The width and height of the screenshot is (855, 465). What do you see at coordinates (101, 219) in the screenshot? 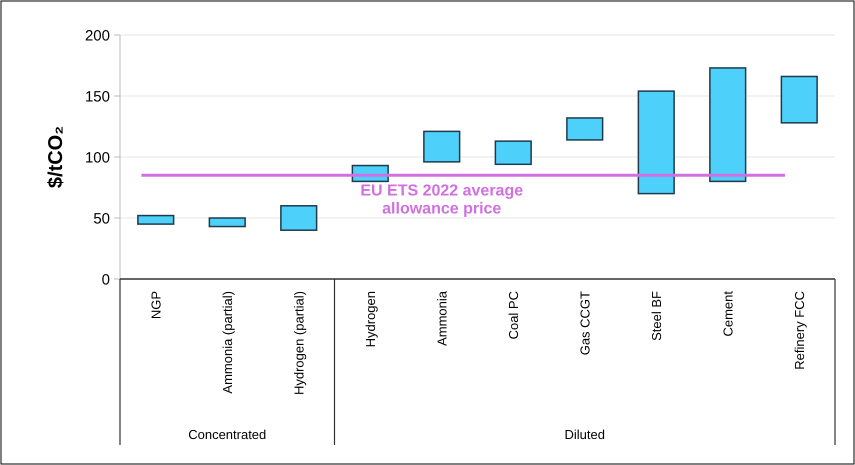
I see `y-tick-label: 50` at bounding box center [101, 219].